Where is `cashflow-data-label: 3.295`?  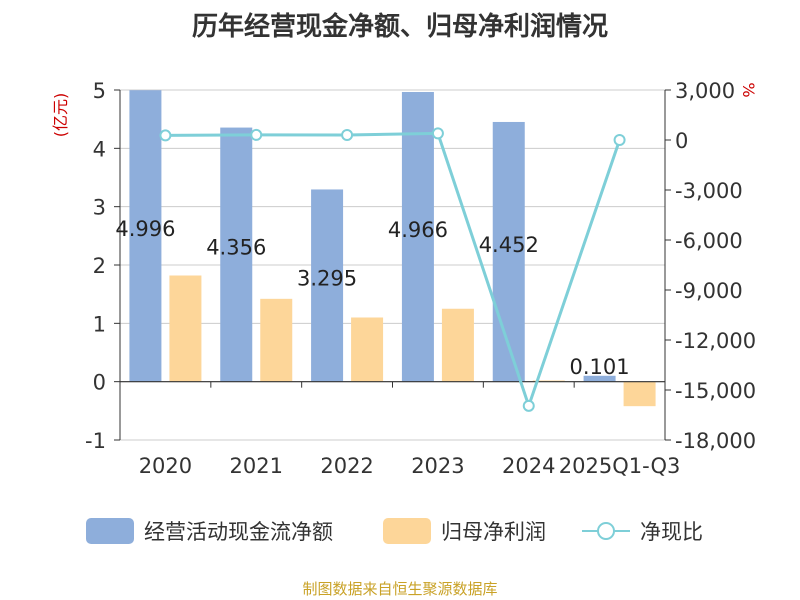
cashflow-data-label: 3.295 is located at coordinates (327, 279).